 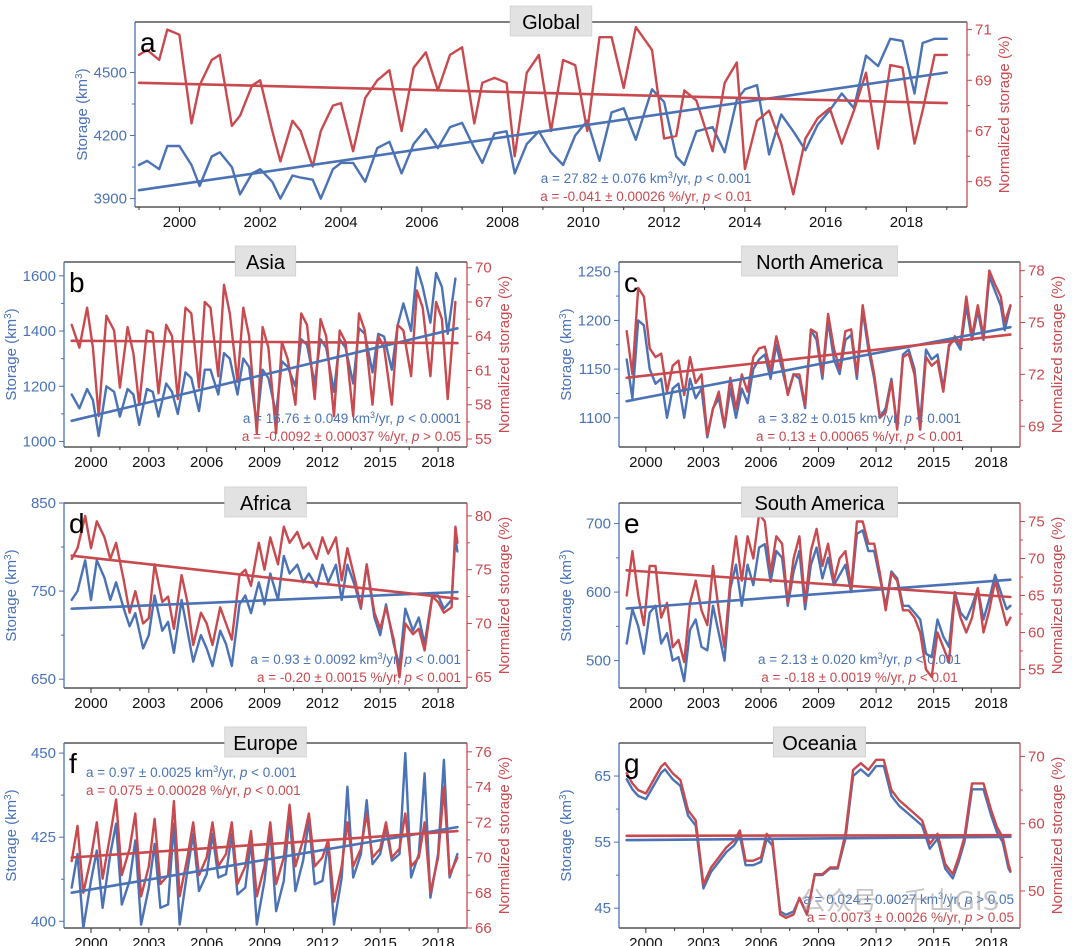 What do you see at coordinates (1036, 891) in the screenshot?
I see `y-right-tick-label: 50` at bounding box center [1036, 891].